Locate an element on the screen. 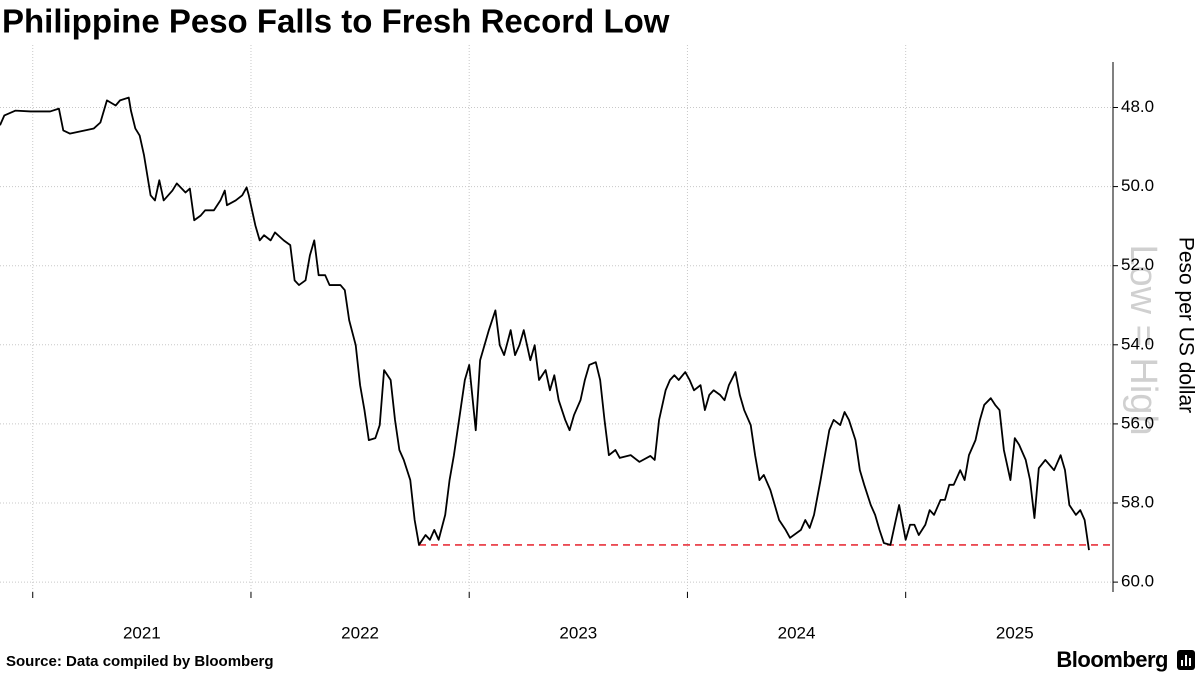 This screenshot has width=1200, height=675. source: Source: Data compiled by Bloomberg is located at coordinates (140, 661).